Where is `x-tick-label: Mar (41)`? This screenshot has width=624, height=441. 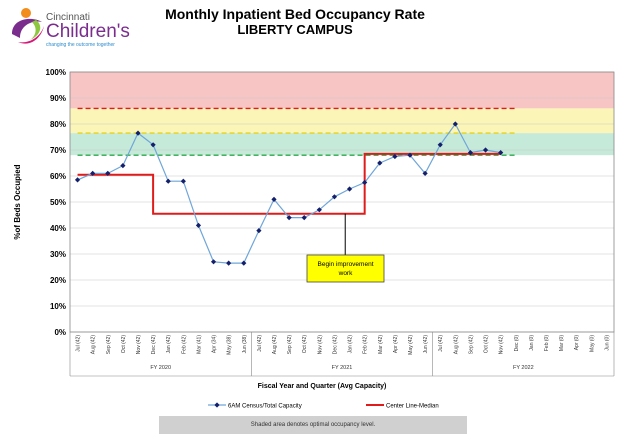
x-tick-label: Mar (41) is located at coordinates (199, 344).